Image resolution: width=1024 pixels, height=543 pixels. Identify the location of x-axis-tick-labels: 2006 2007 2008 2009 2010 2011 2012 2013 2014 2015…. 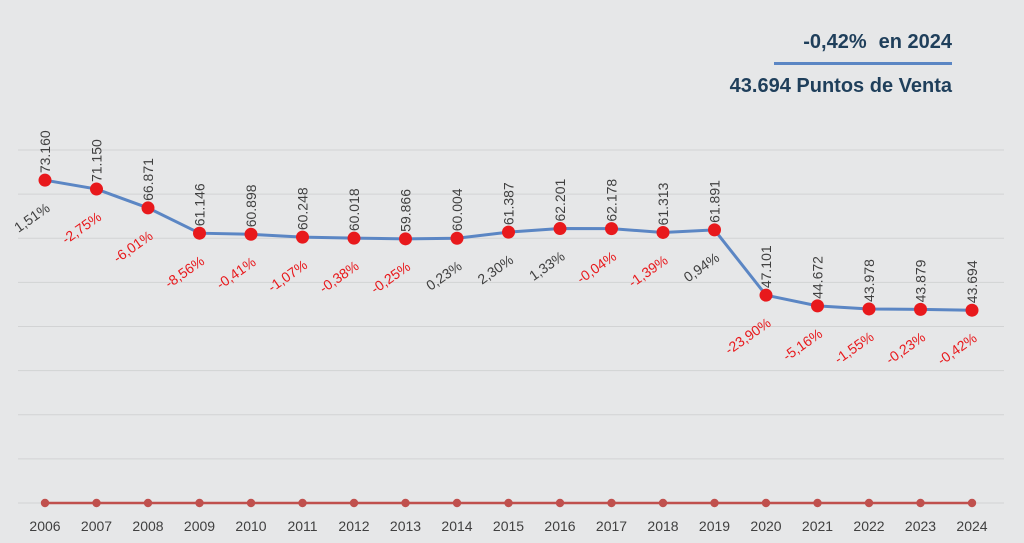
(508, 526).